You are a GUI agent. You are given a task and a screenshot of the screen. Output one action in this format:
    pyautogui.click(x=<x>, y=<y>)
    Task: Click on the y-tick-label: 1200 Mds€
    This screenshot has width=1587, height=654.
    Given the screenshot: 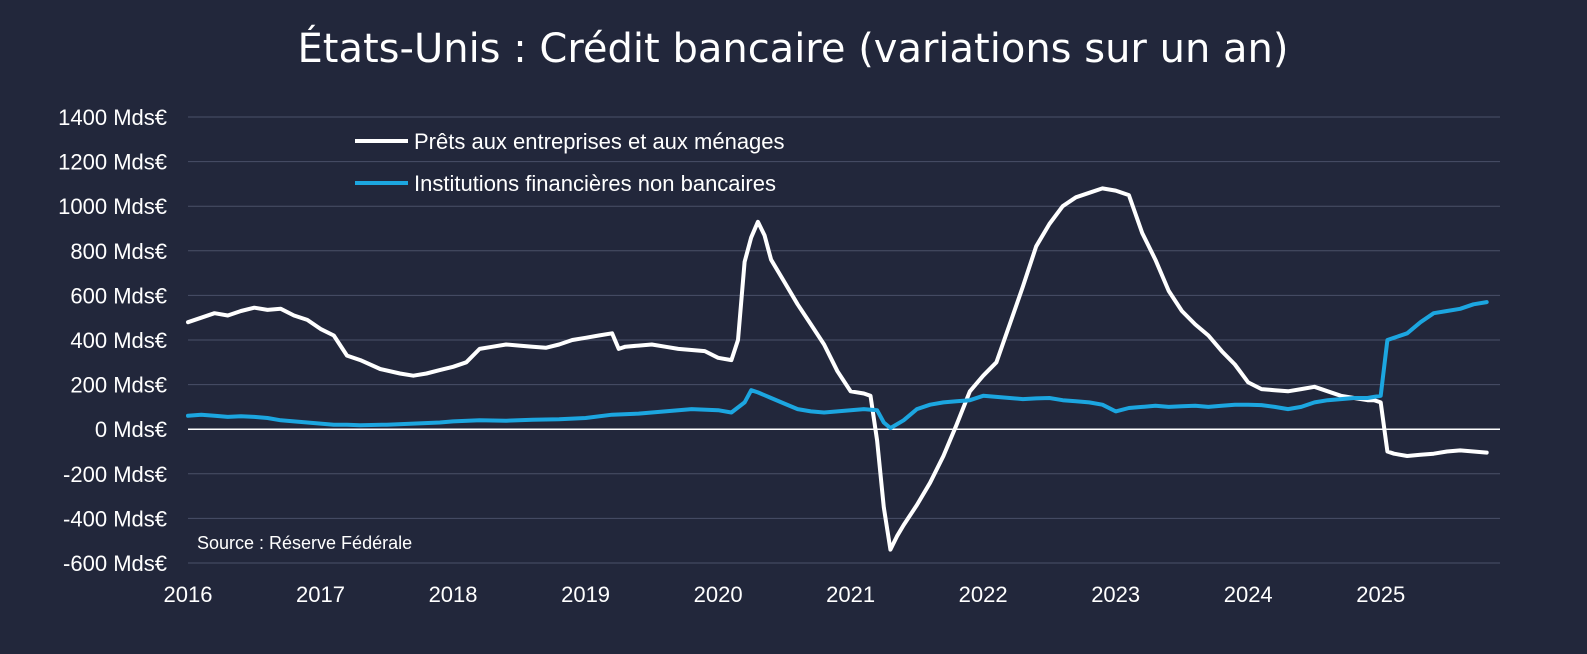 What is the action you would take?
    pyautogui.click(x=112, y=162)
    